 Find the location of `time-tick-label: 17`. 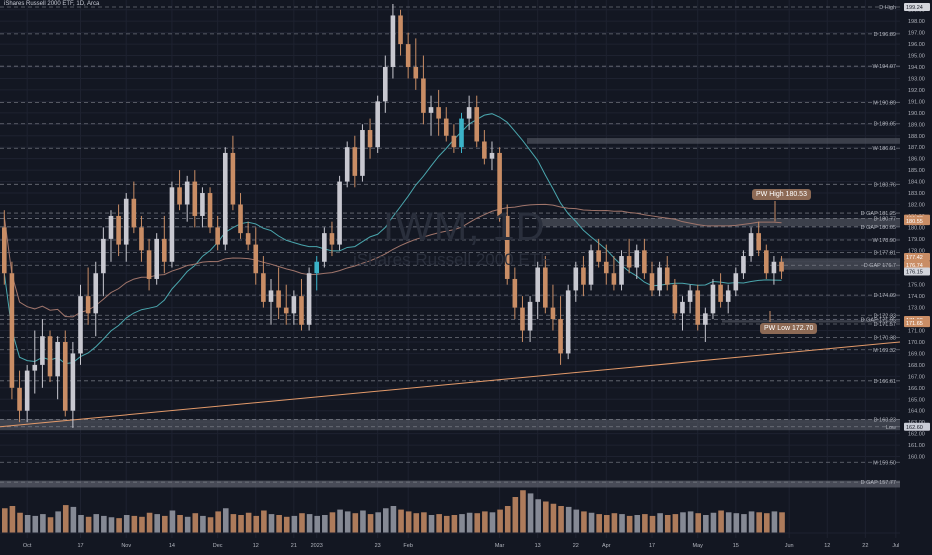

time-tick-label: 17 is located at coordinates (652, 546).